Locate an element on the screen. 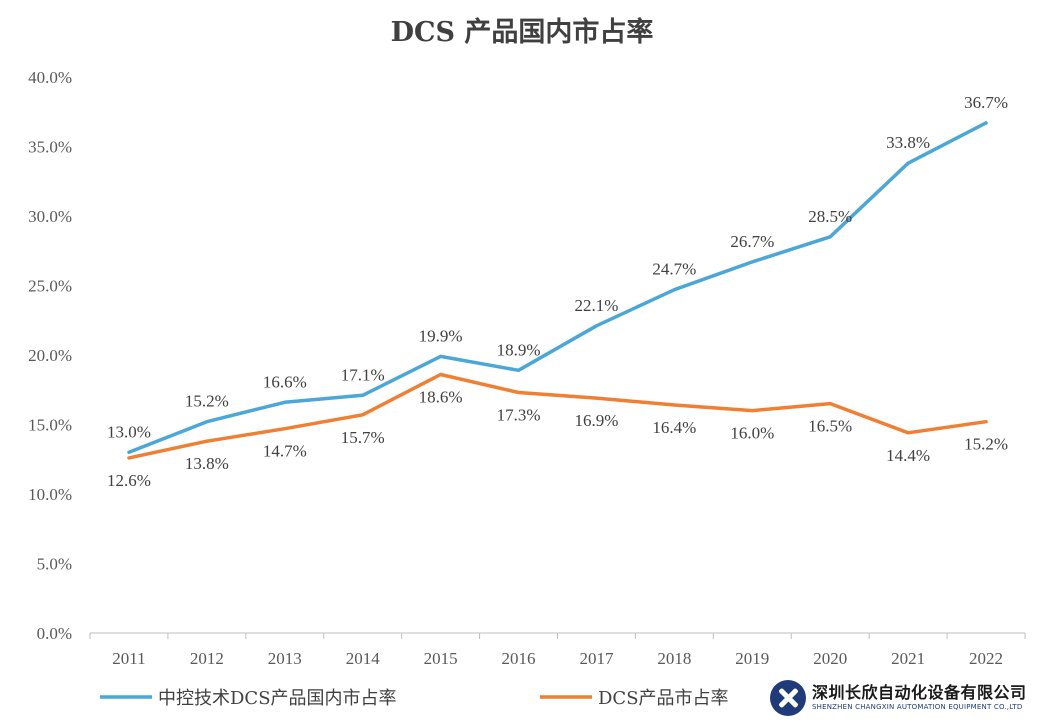 The width and height of the screenshot is (1042, 720). y-tick-label: 5.0% is located at coordinates (54, 564).